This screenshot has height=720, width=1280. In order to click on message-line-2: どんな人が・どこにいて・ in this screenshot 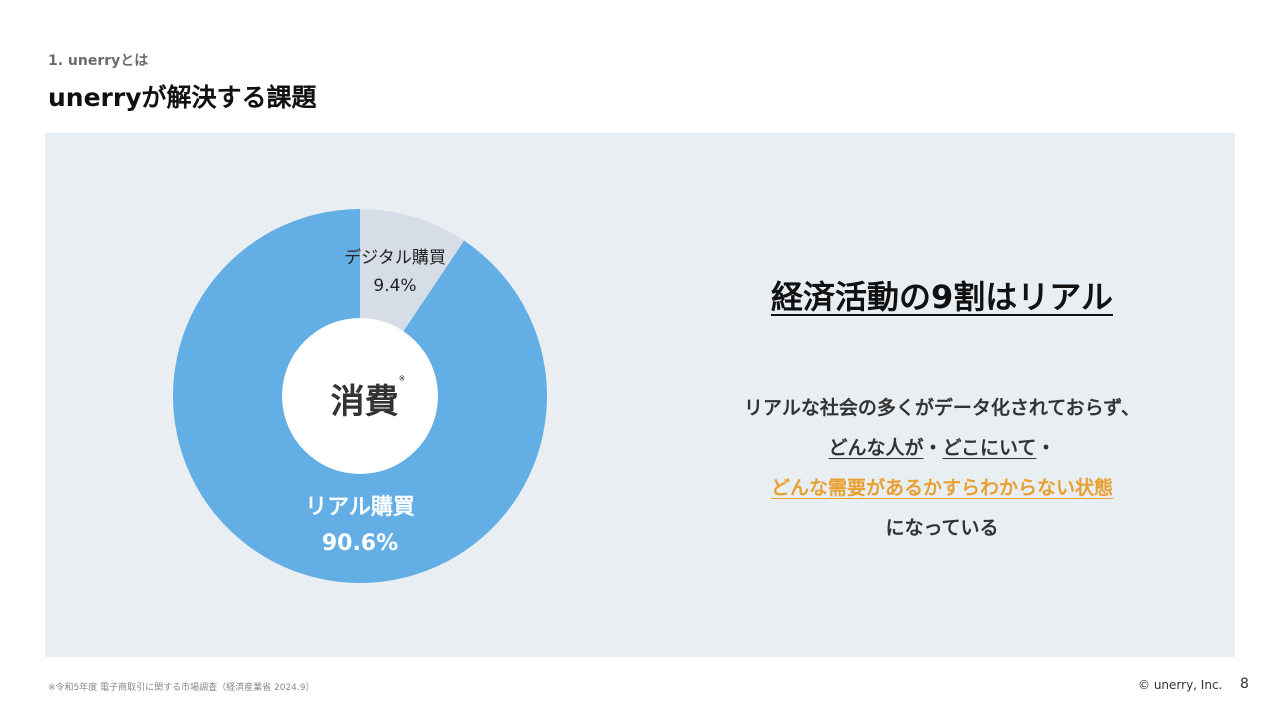, I will do `click(942, 448)`.